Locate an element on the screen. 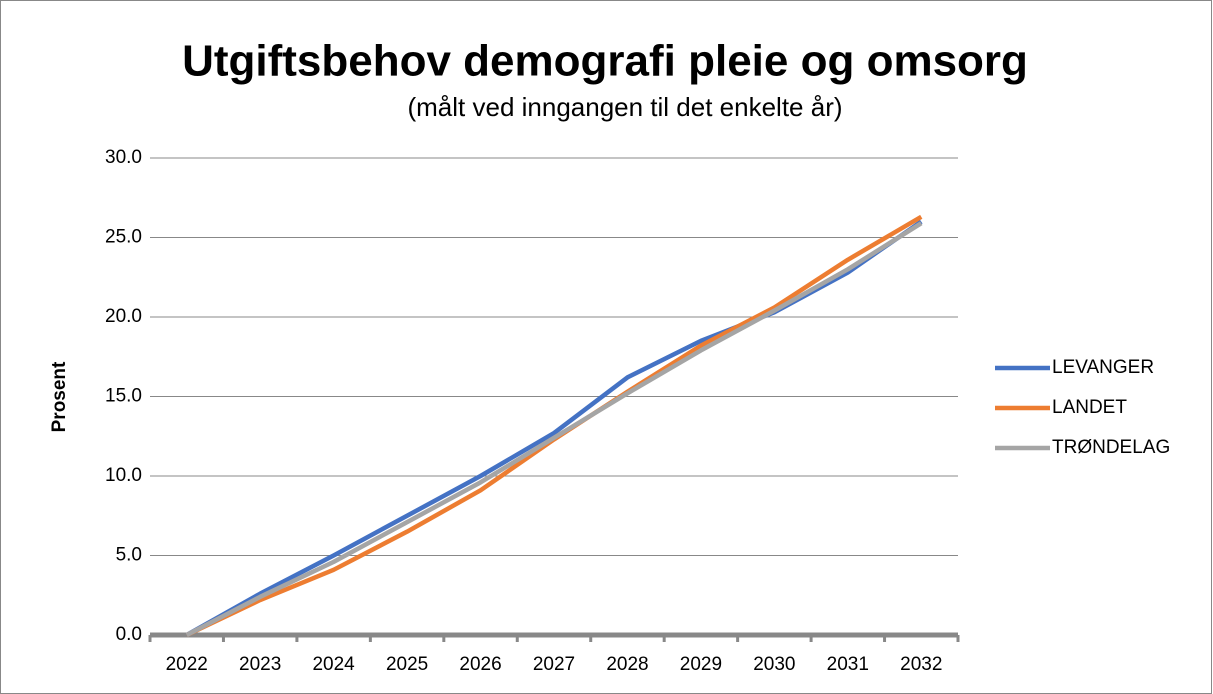  x-tick-label: 2029 is located at coordinates (701, 664).